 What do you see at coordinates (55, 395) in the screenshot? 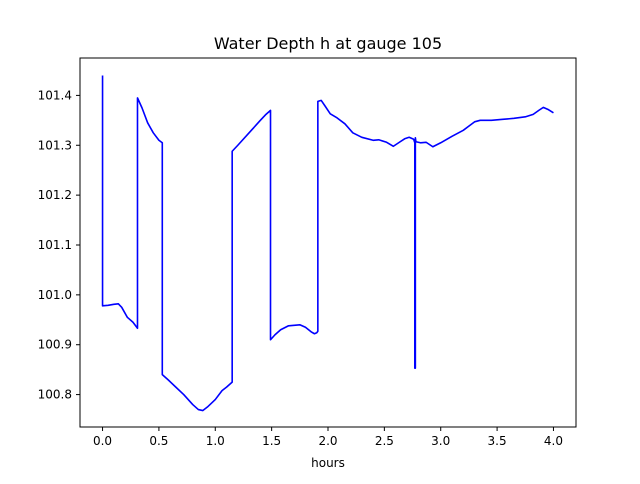
I see `y-tick-label: 100.8` at bounding box center [55, 395].